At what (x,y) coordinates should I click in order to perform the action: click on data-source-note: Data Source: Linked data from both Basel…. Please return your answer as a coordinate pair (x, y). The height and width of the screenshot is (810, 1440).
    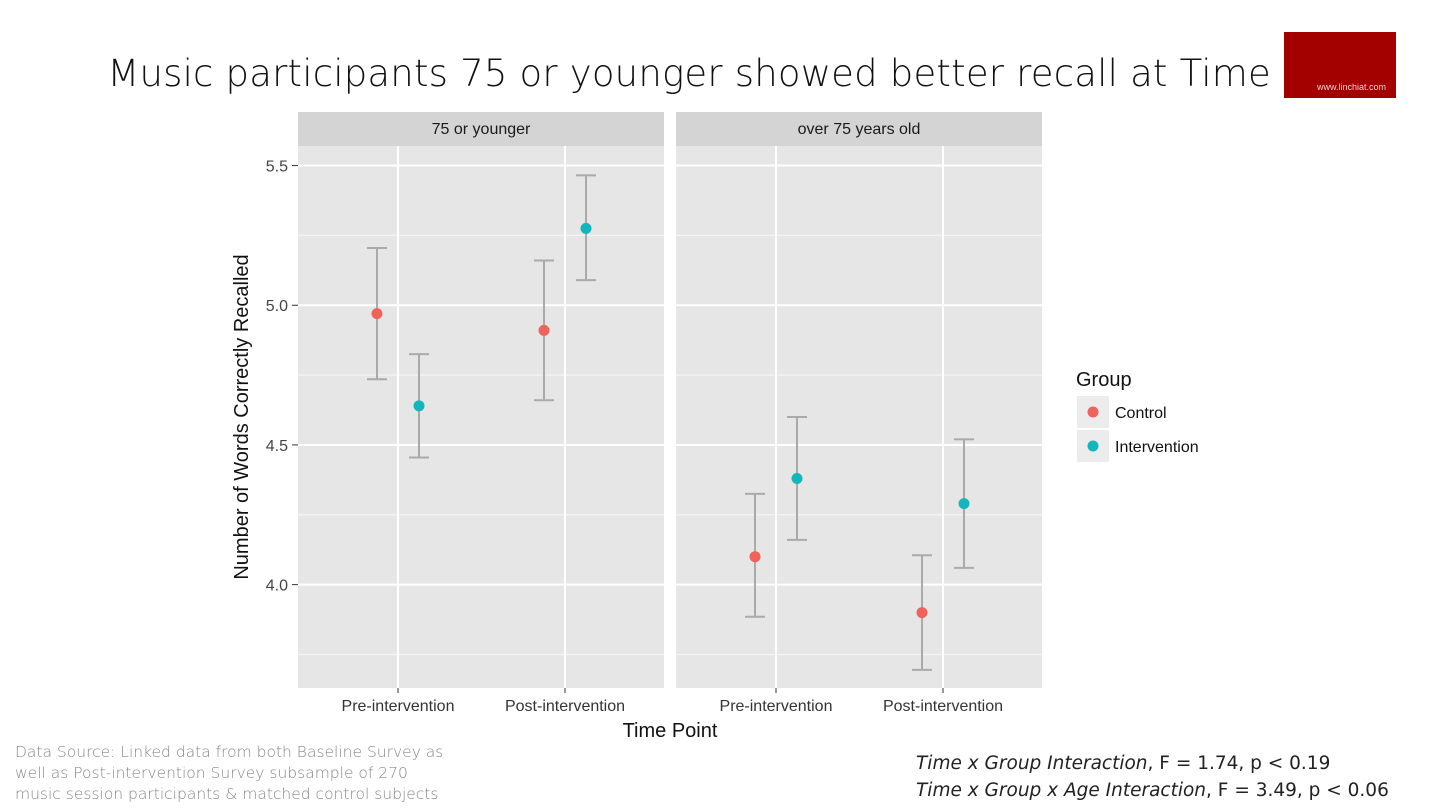
    Looking at the image, I should click on (229, 773).